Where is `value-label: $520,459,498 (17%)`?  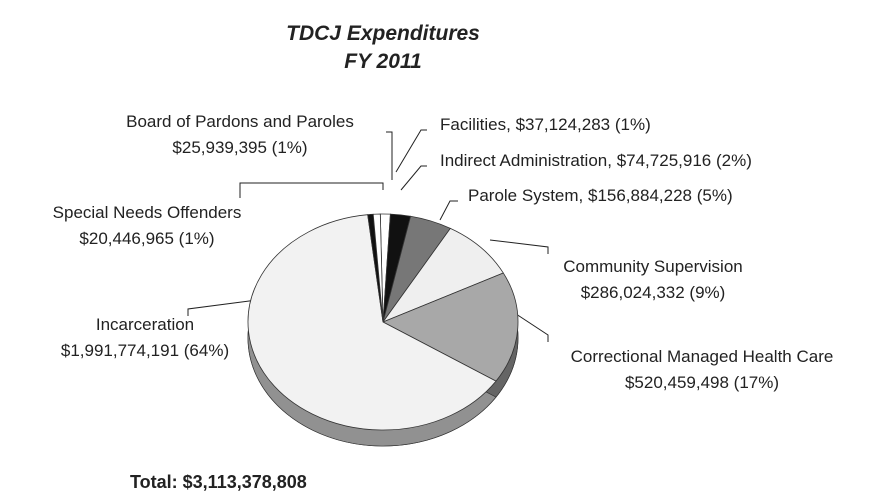 value-label: $520,459,498 (17%) is located at coordinates (702, 382).